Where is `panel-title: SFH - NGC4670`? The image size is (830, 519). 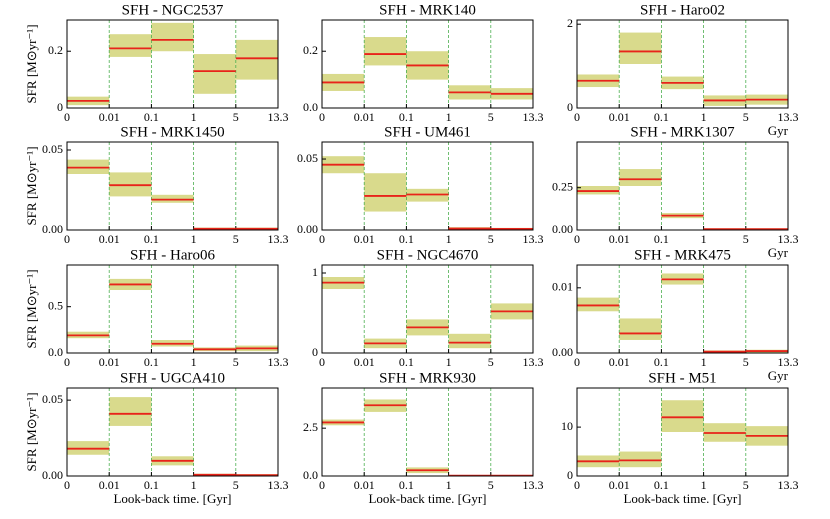
panel-title: SFH - NGC4670 is located at coordinates (428, 255).